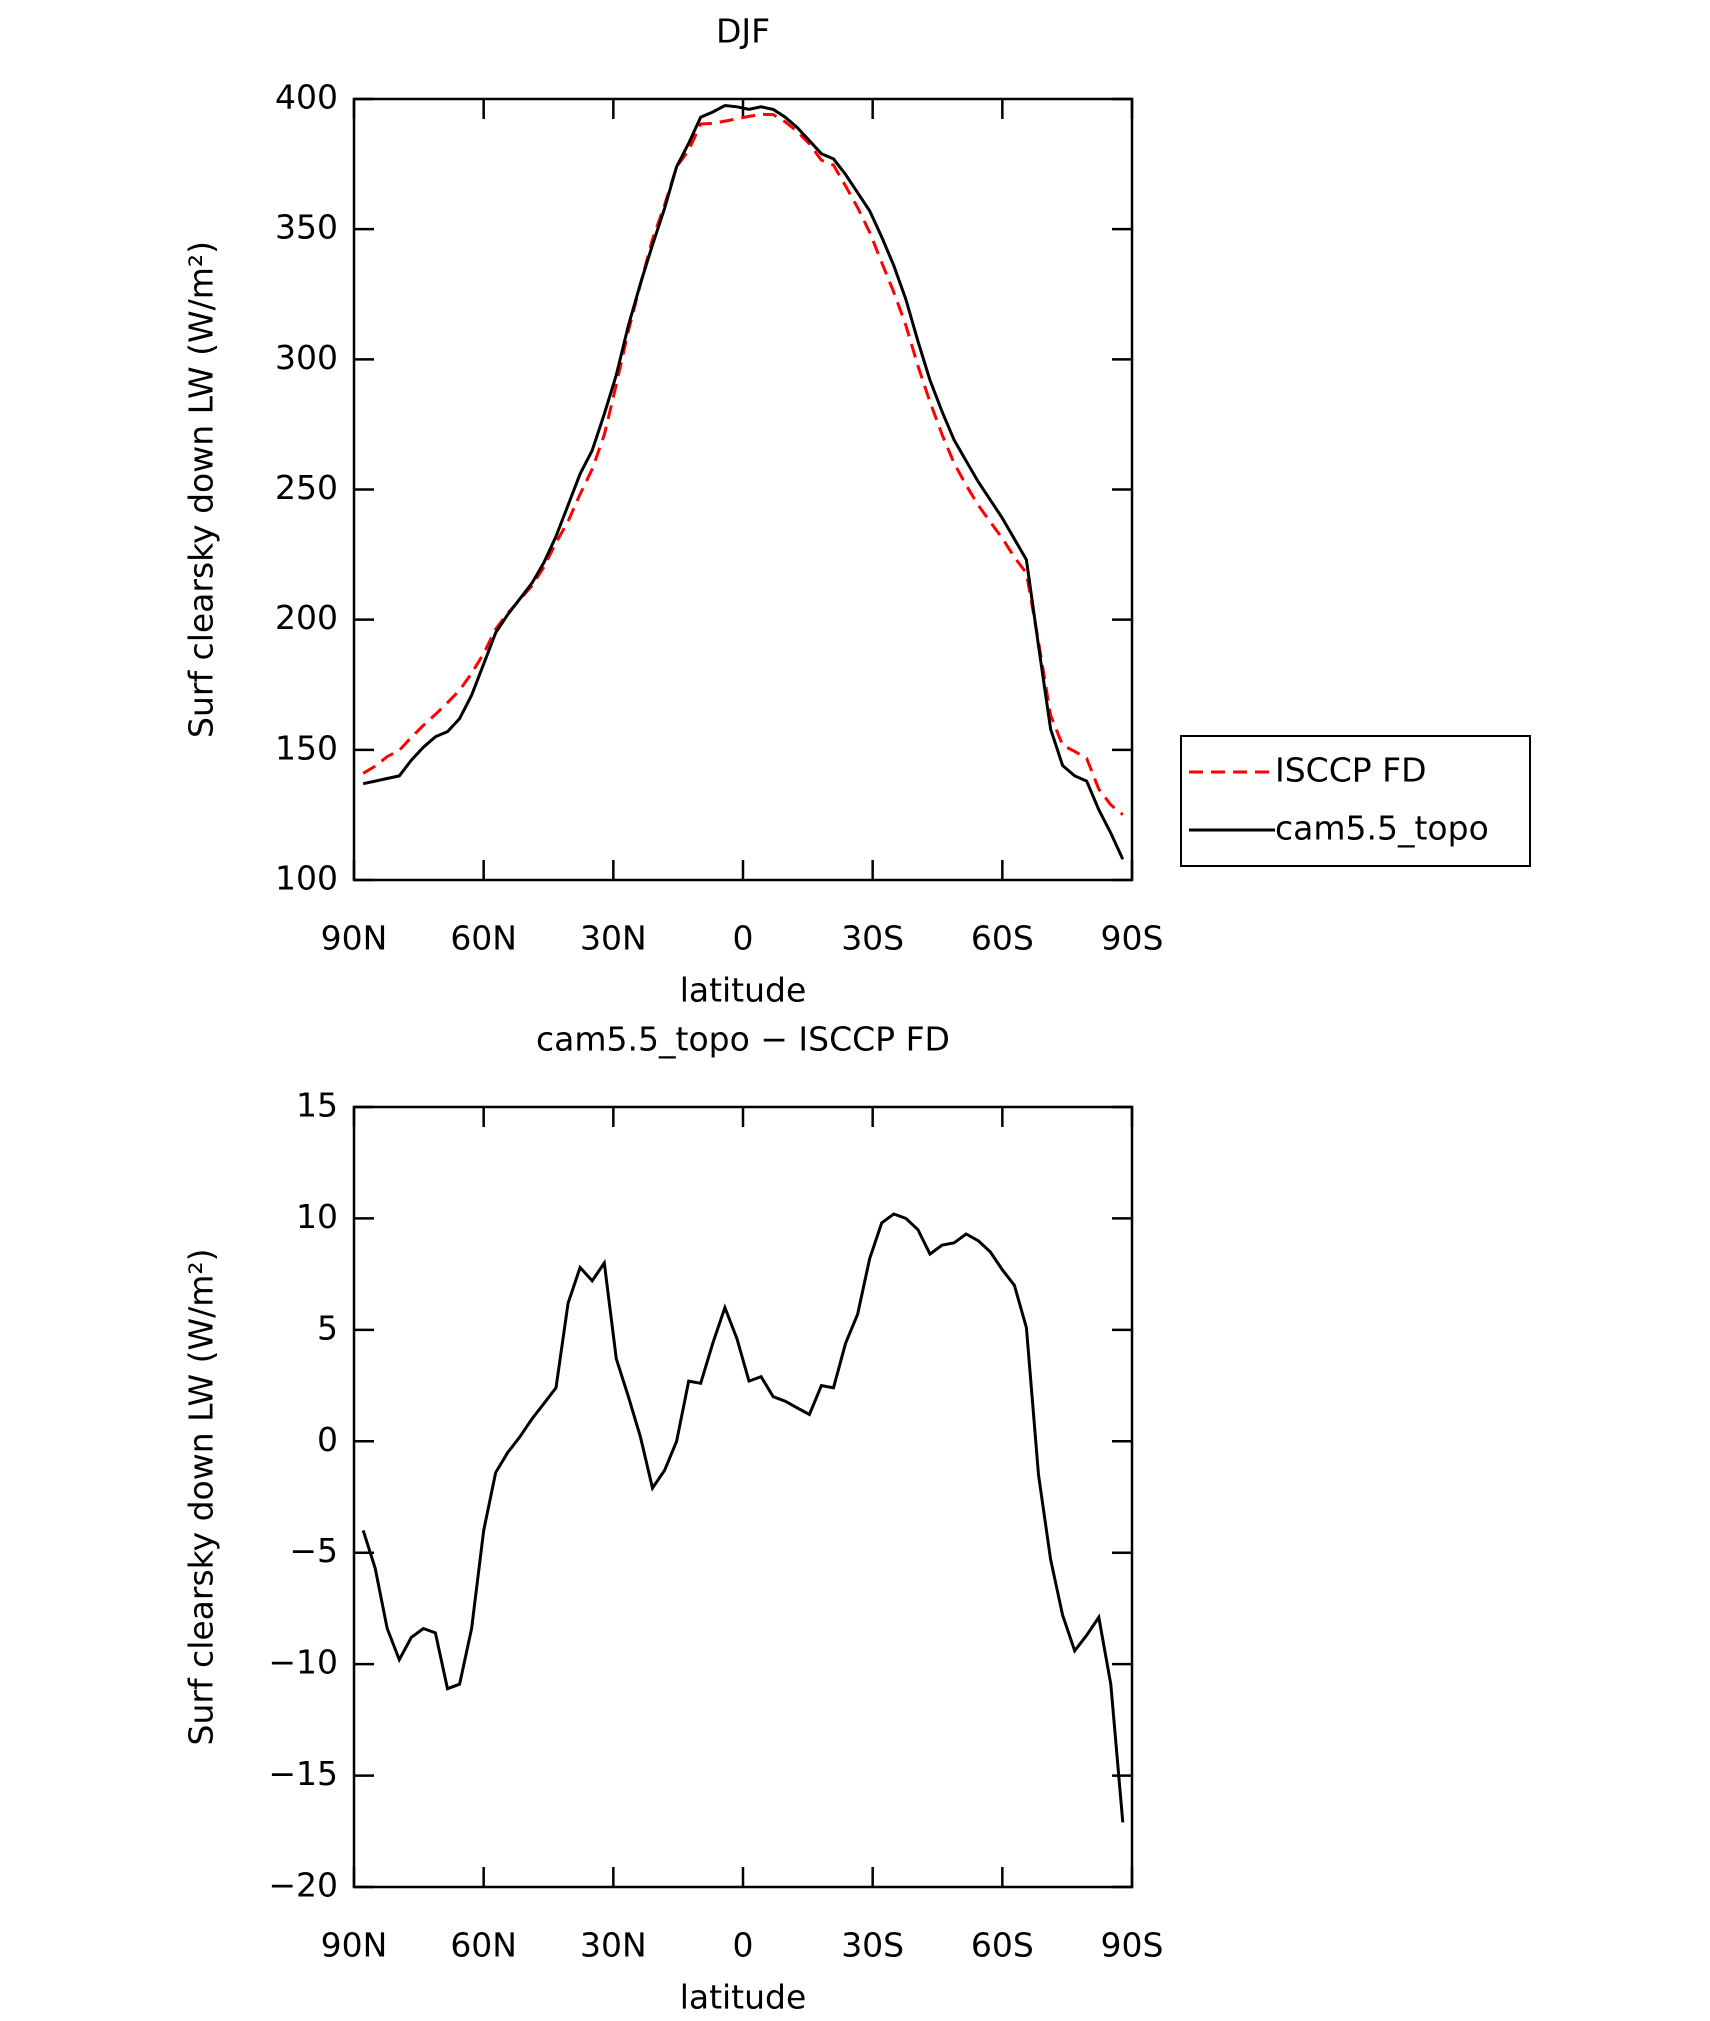 This screenshot has width=1710, height=2021. What do you see at coordinates (327, 1327) in the screenshot?
I see `y-tick-label: 5` at bounding box center [327, 1327].